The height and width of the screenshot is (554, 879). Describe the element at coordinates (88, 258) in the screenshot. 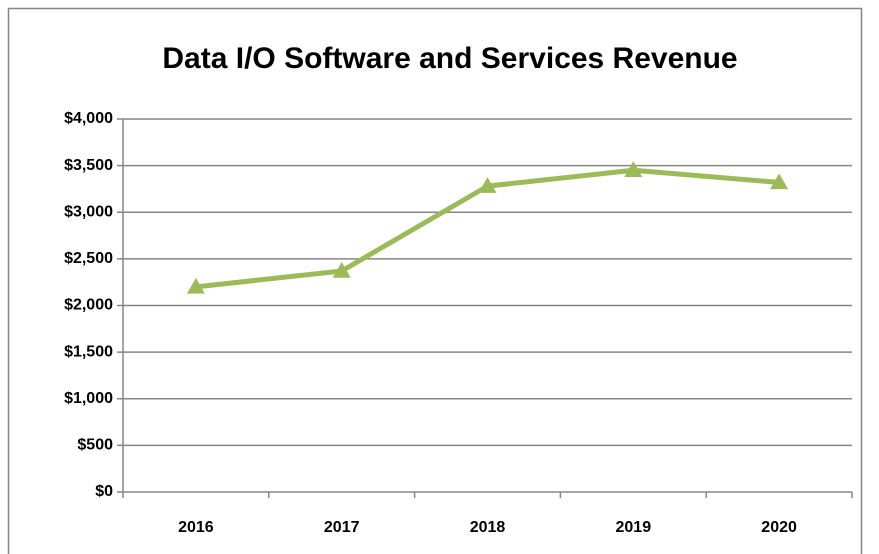

I see `y-tick-label: $2,500` at that location.